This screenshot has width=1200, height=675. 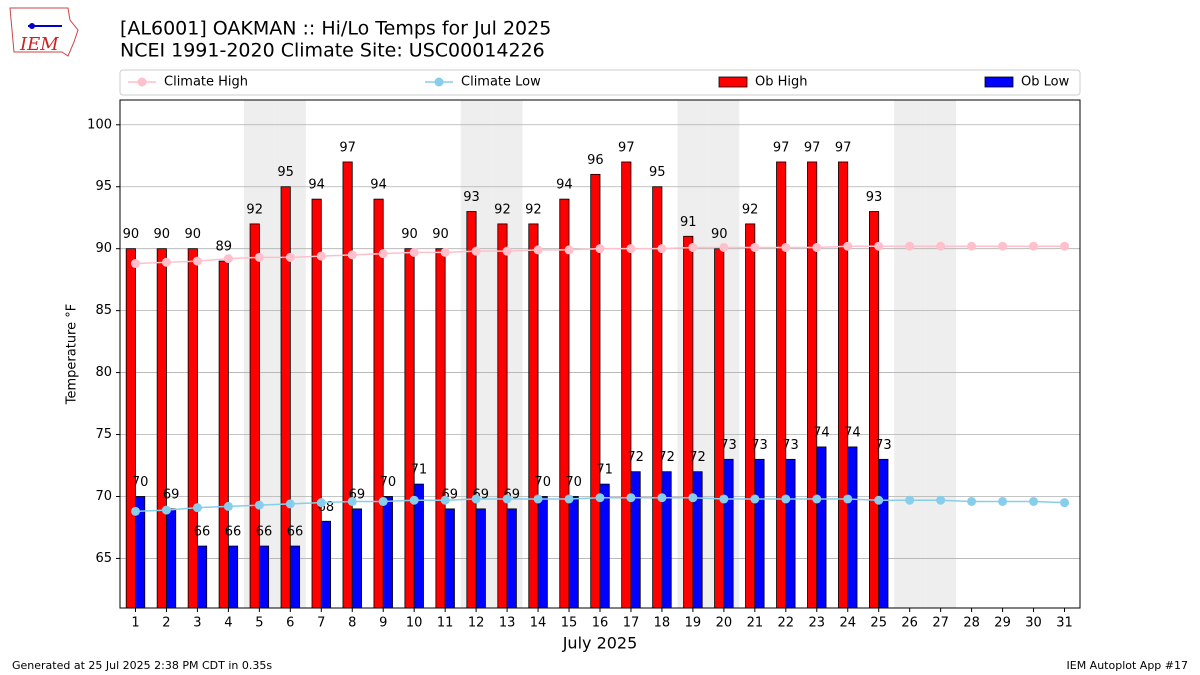 I want to click on bar-value-label: 71, so click(x=419, y=470).